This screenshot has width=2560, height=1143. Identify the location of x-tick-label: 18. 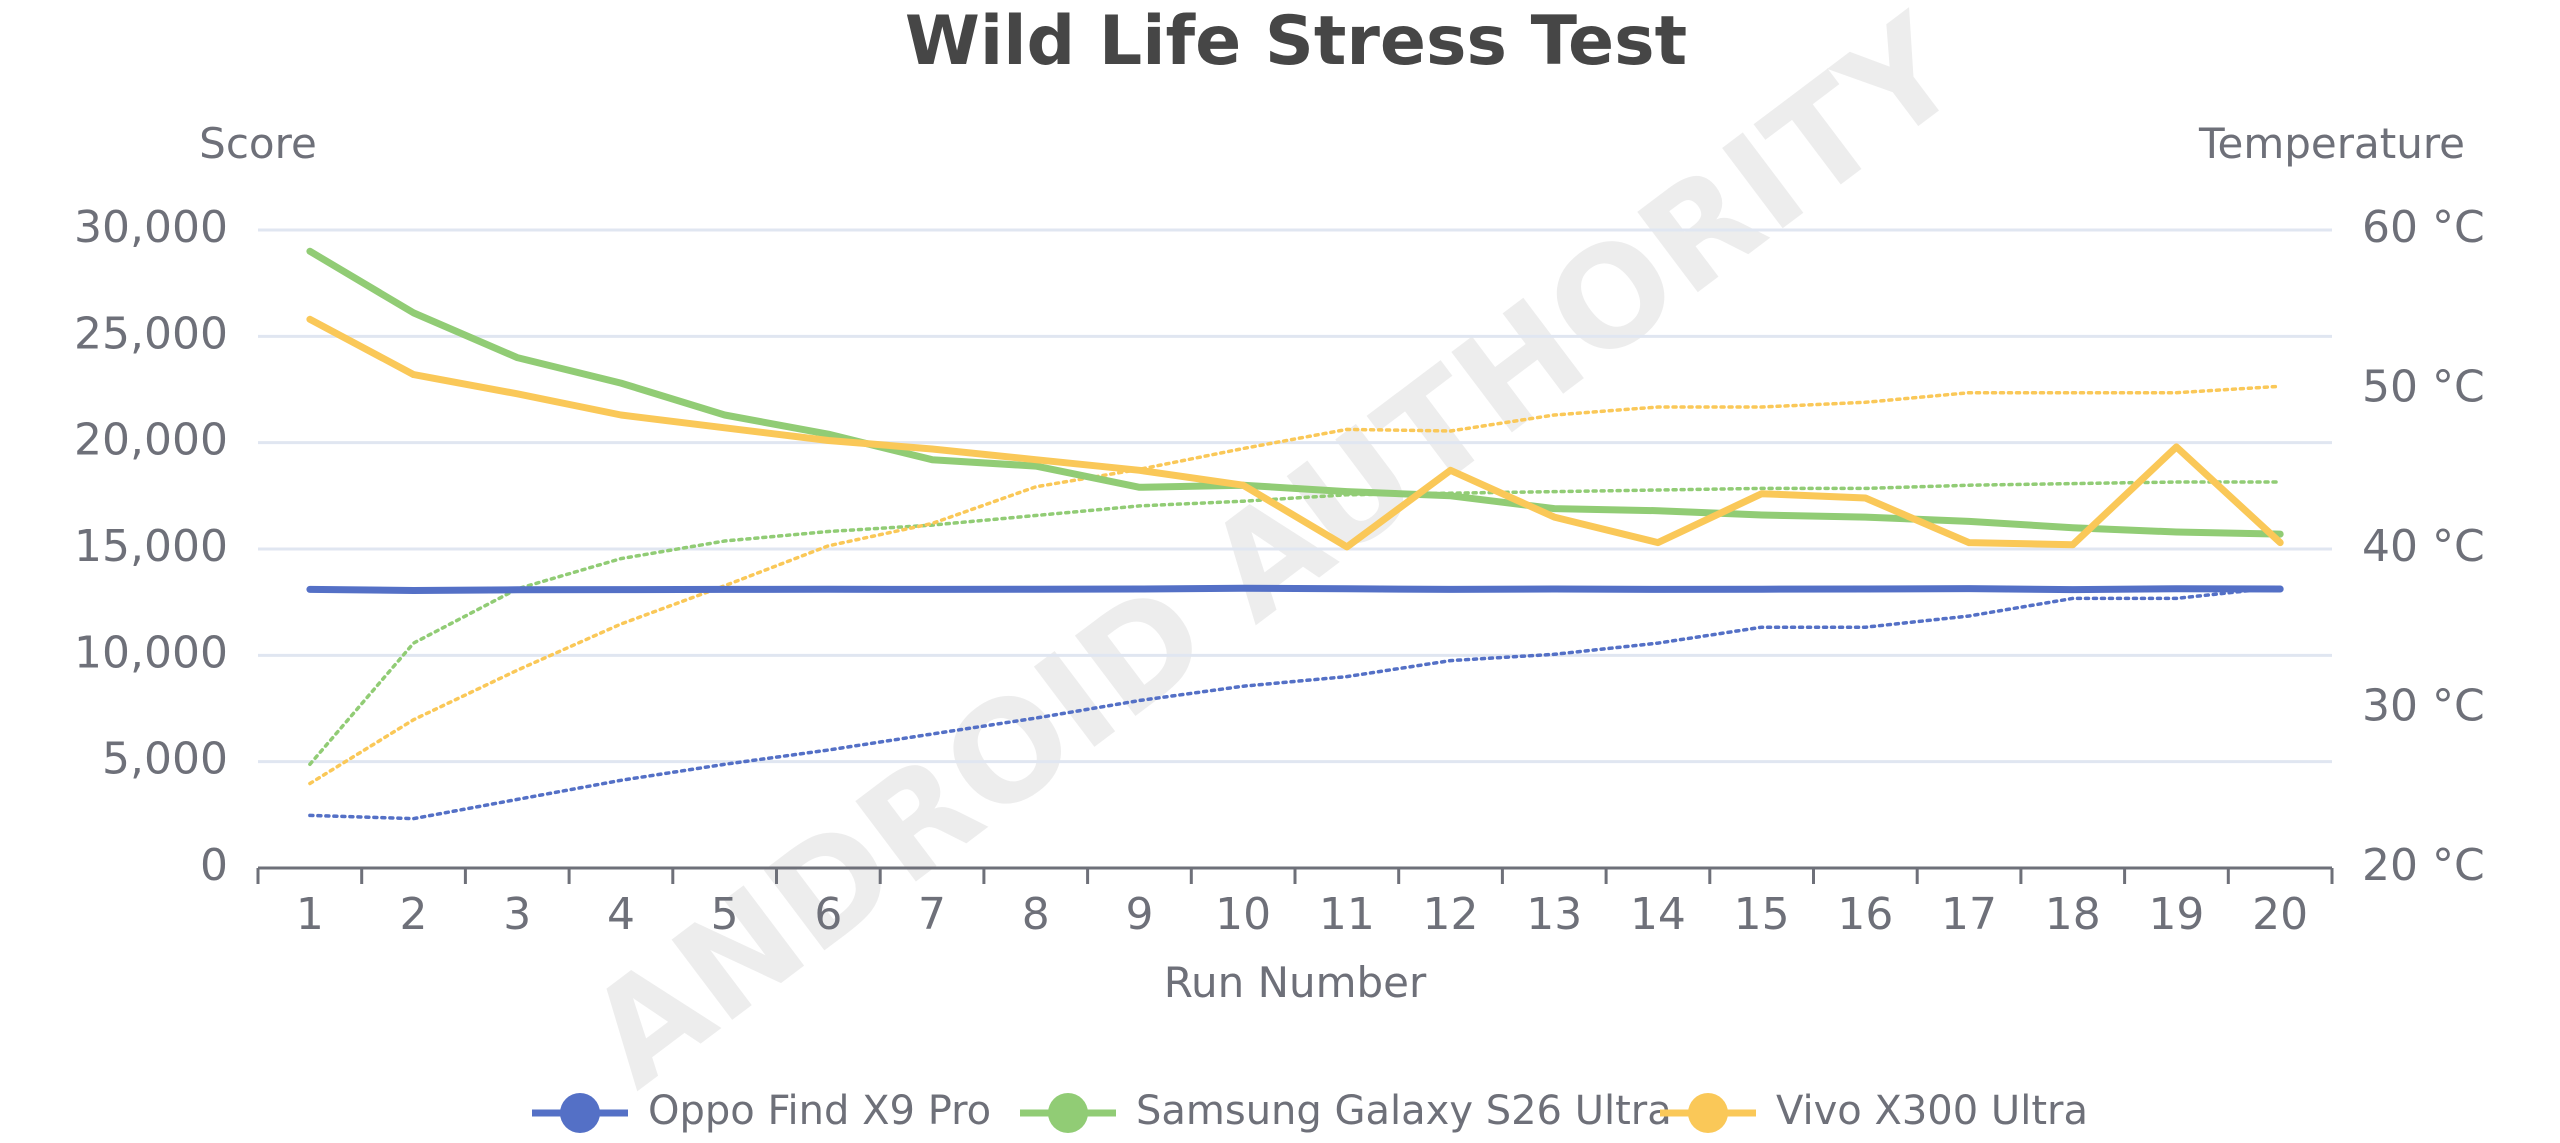
(2073, 914).